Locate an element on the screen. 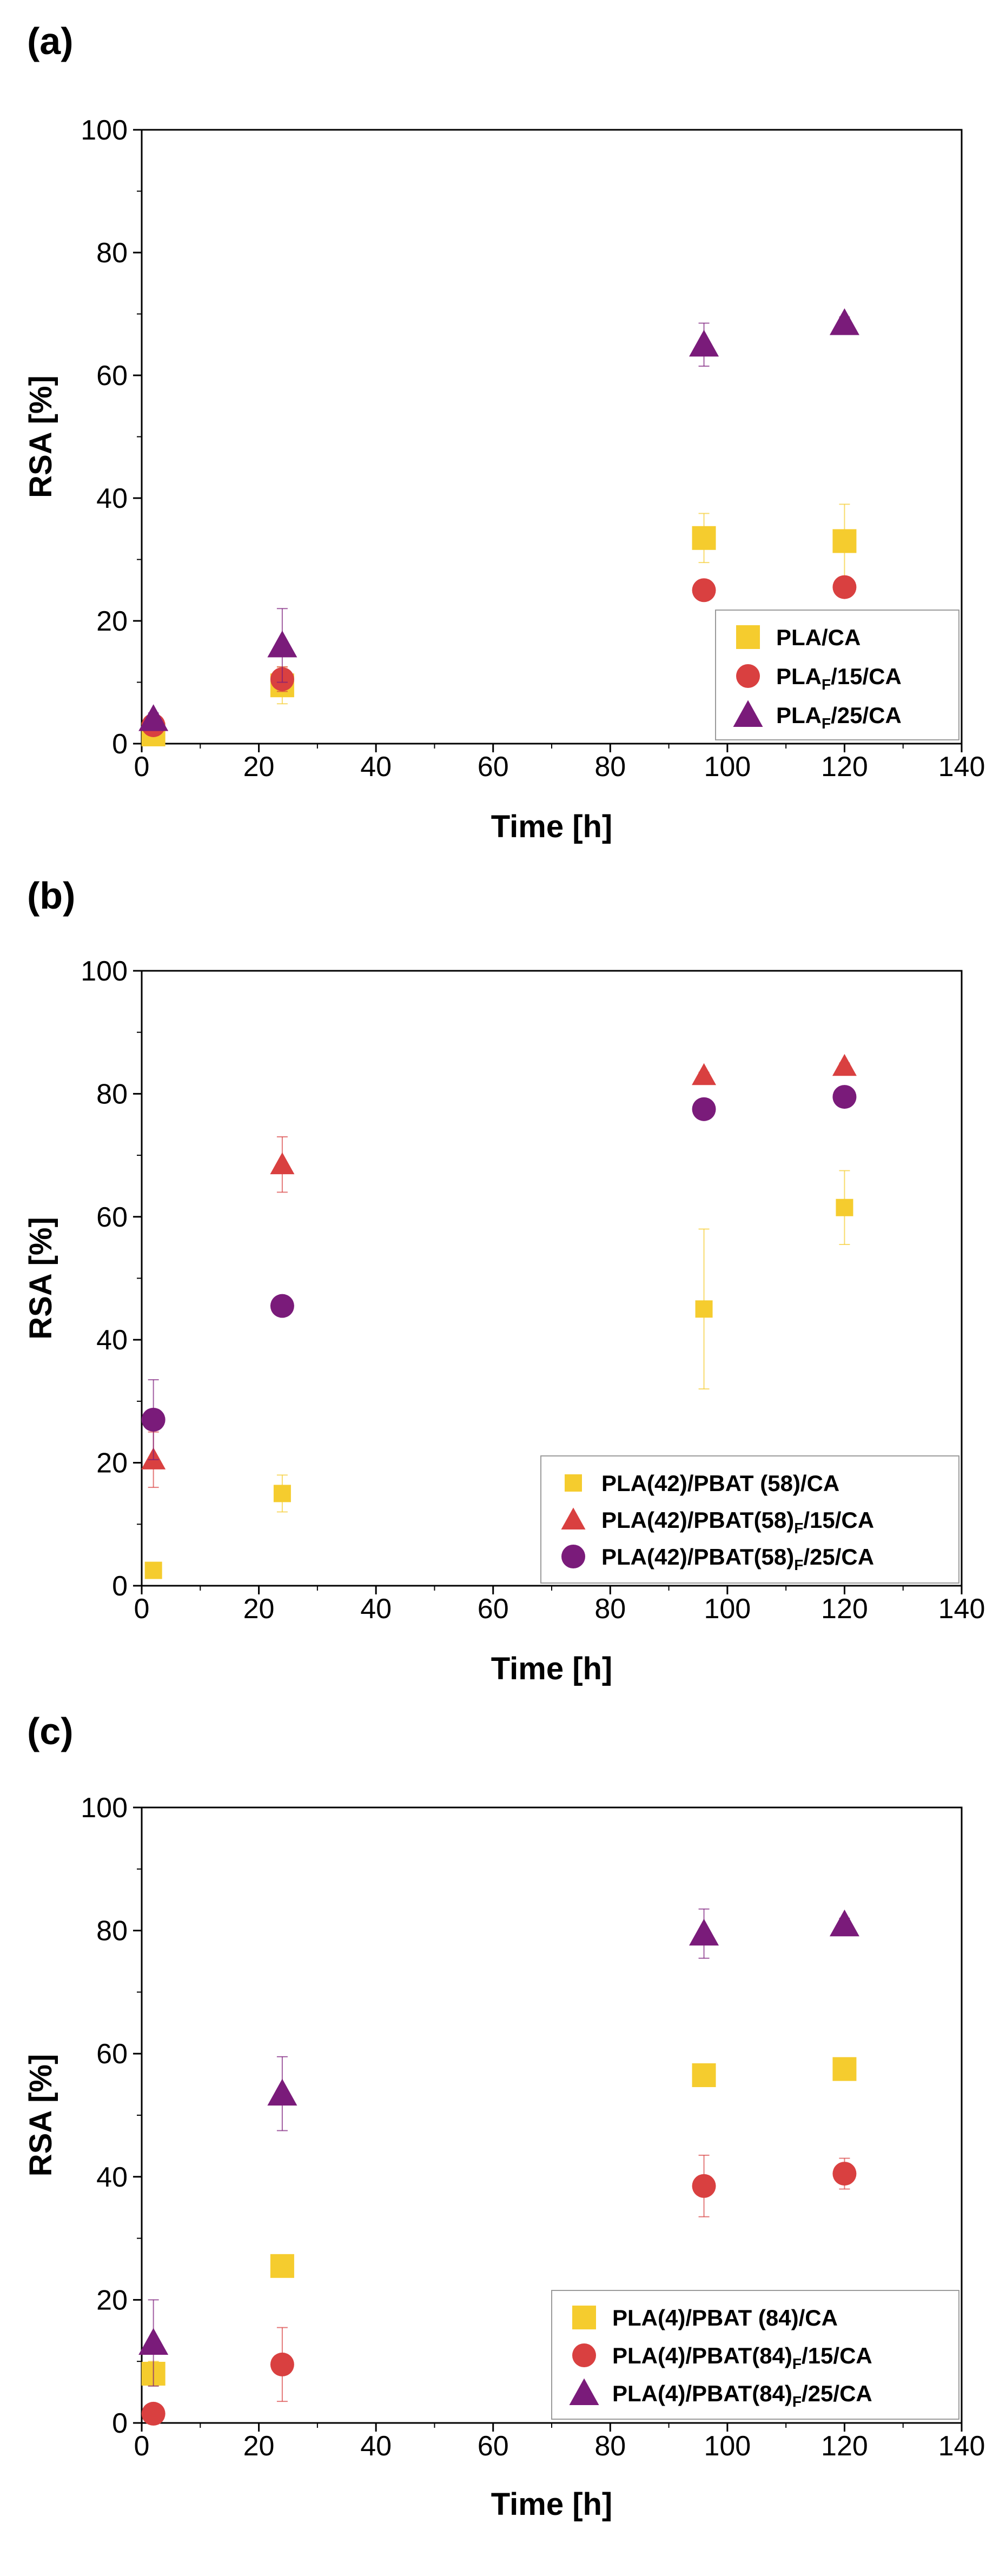 This screenshot has width=1006, height=2576. legend-label: PLAF/25/CA is located at coordinates (839, 717).